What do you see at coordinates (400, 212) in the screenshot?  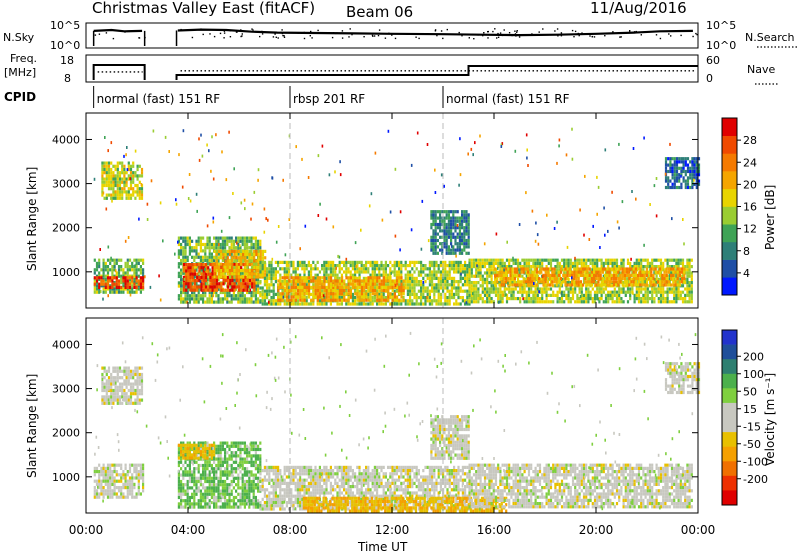 I see `heatmap-speckle` at bounding box center [400, 212].